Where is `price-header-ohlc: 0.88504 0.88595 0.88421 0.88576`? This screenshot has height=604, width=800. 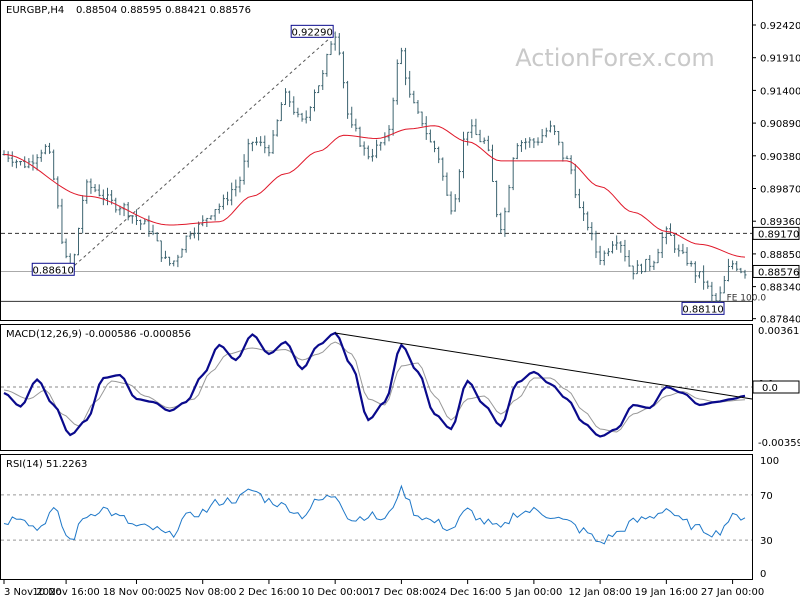
price-header-ohlc: 0.88504 0.88595 0.88421 0.88576 is located at coordinates (163, 10).